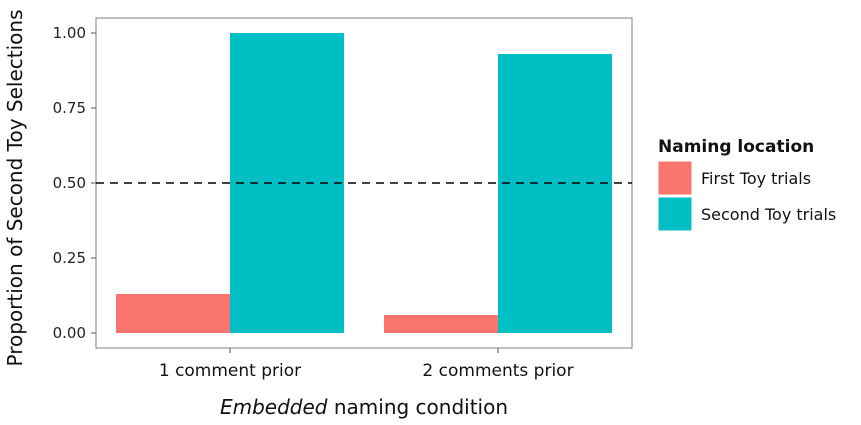  Describe the element at coordinates (366, 364) in the screenshot. I see `x-axis-ticks: 1 comment prior 2 comments prior` at that location.